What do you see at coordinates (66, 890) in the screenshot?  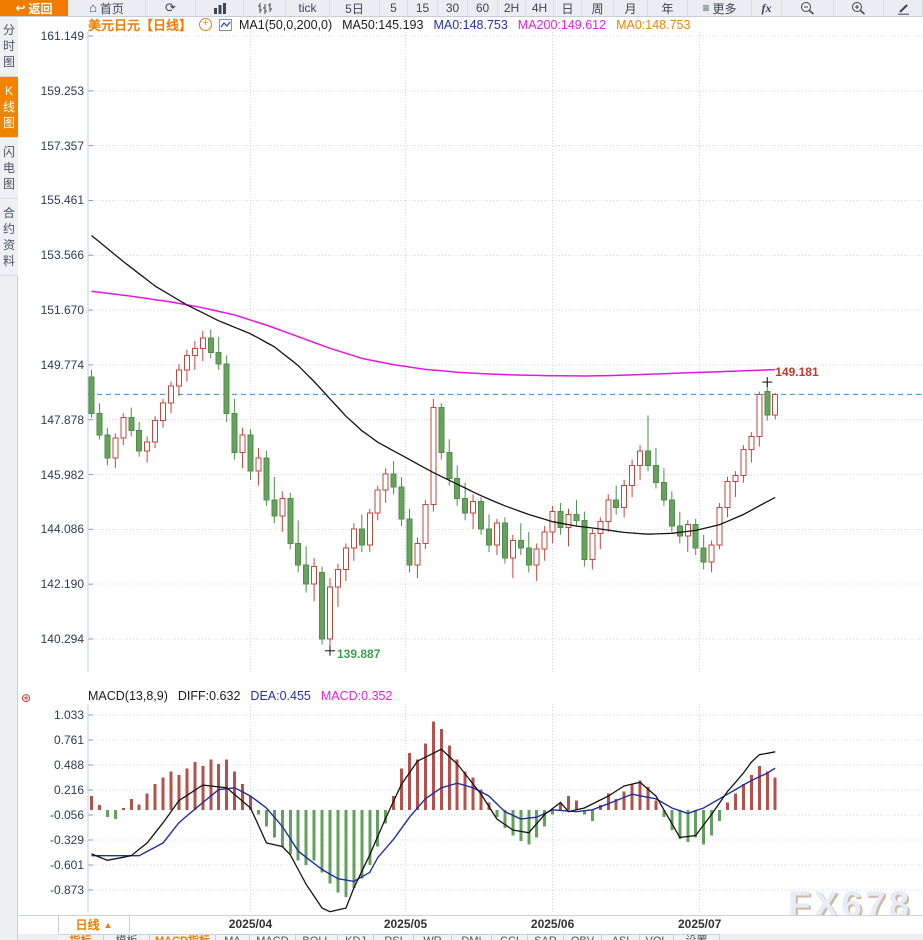 I see `macd-y-label: -0.873` at bounding box center [66, 890].